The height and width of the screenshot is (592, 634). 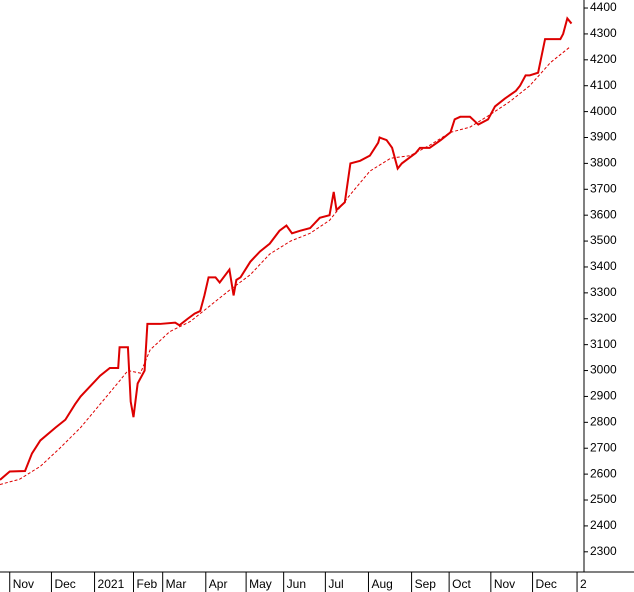 I want to click on y-tick-label: 2300, so click(x=603, y=551).